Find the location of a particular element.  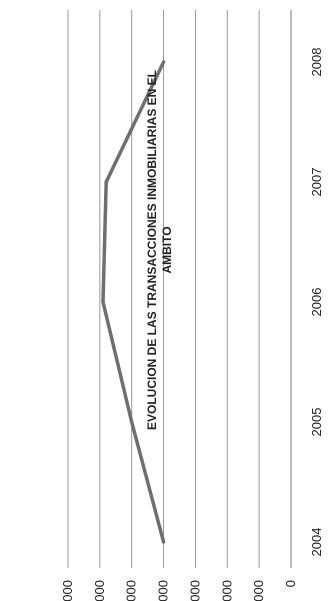

y-tick-label: 1000 is located at coordinates (258, 590).